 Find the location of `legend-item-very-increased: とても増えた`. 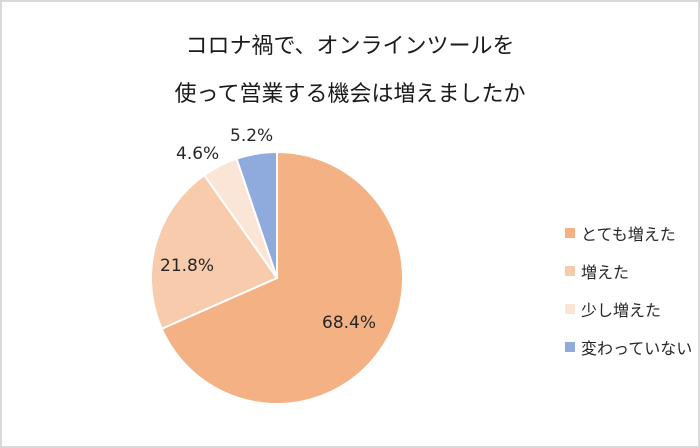

legend-item-very-increased: とても増えた is located at coordinates (628, 233).